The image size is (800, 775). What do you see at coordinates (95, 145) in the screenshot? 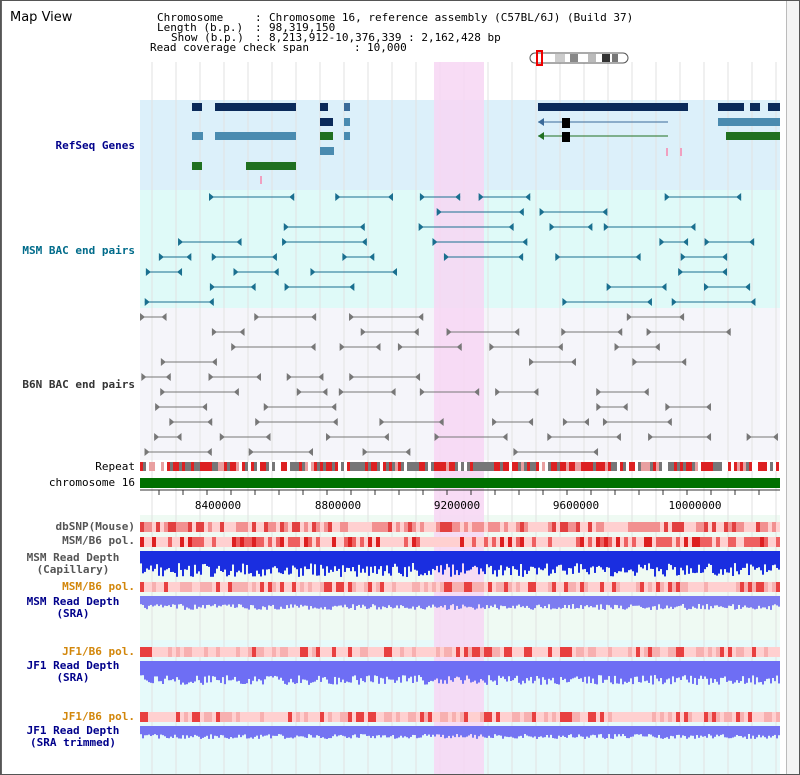
I see `track-label-refseq-genes: RefSeq Genes` at bounding box center [95, 145].